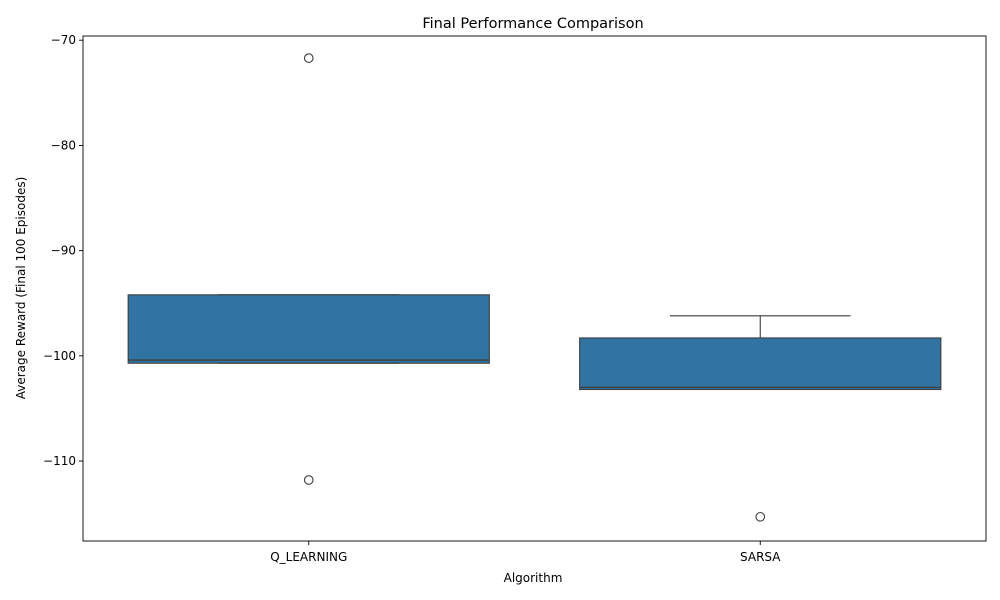 Image resolution: width=1000 pixels, height=600 pixels. I want to click on y-axis-label: Average Reward (Final 100 Episodes), so click(21, 288).